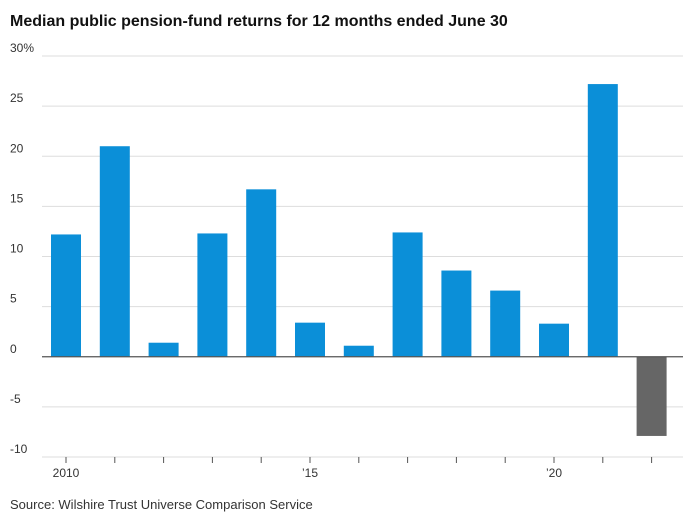 The height and width of the screenshot is (525, 699). What do you see at coordinates (66, 473) in the screenshot?
I see `x-tick-label: 2010` at bounding box center [66, 473].